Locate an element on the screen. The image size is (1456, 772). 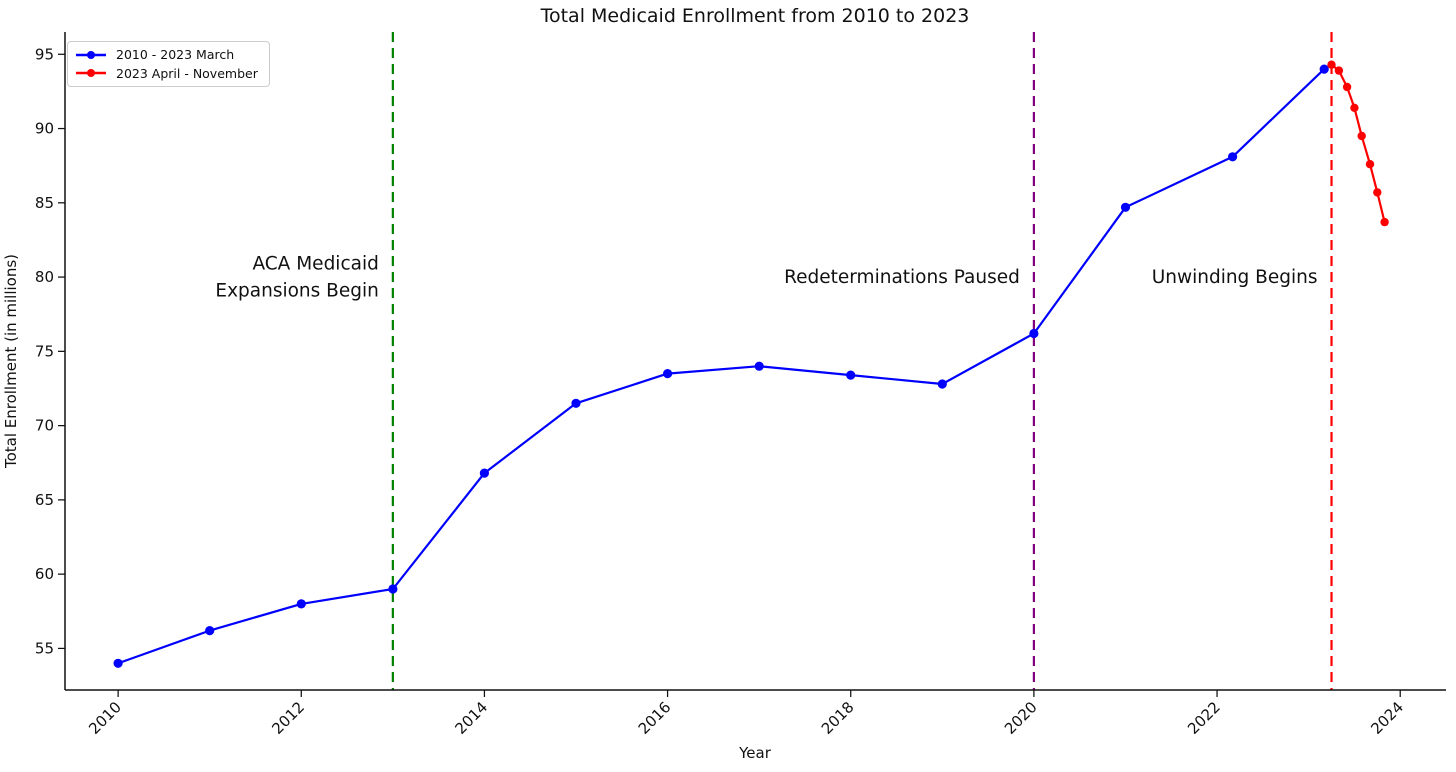
x-tick-label: 2020 is located at coordinates (1021, 718).